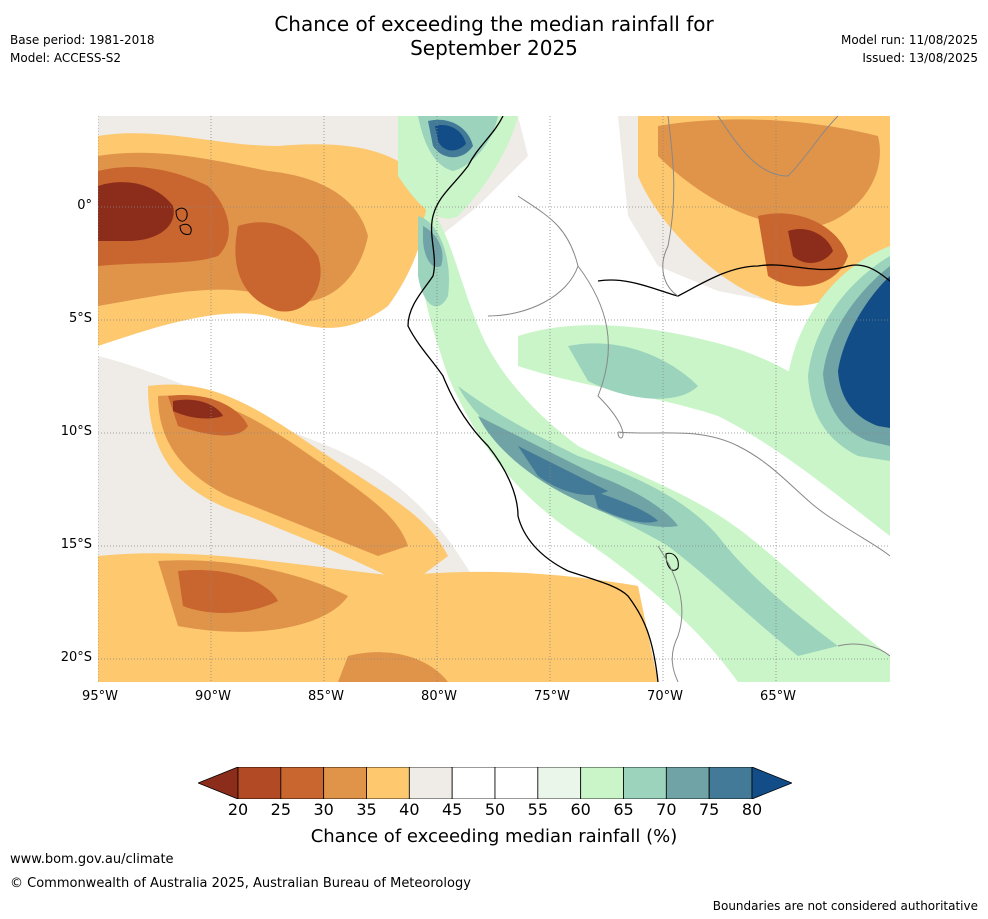 The height and width of the screenshot is (919, 988). I want to click on colorbar-tick-label: 75, so click(709, 809).